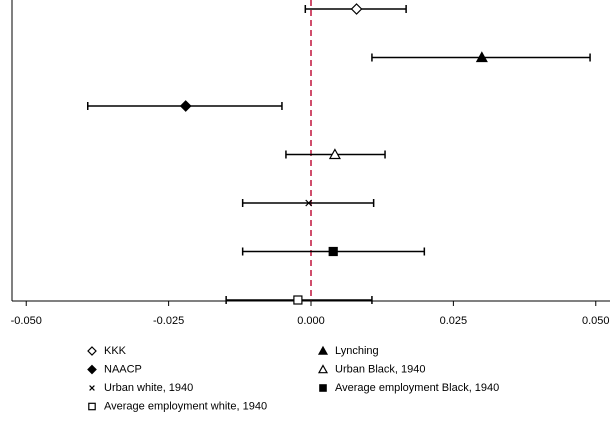  What do you see at coordinates (185, 406) in the screenshot?
I see `legend-label: Average employment white, 1940` at bounding box center [185, 406].